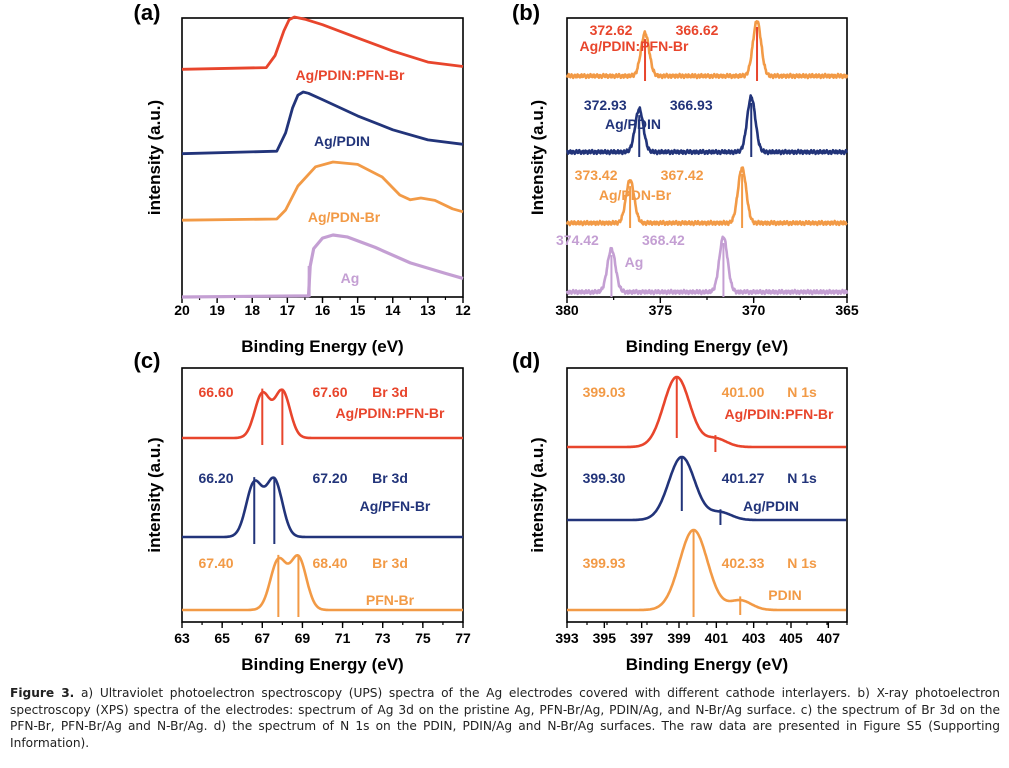 The width and height of the screenshot is (1009, 768). What do you see at coordinates (215, 563) in the screenshot?
I see `peak-label: 67.40` at bounding box center [215, 563].